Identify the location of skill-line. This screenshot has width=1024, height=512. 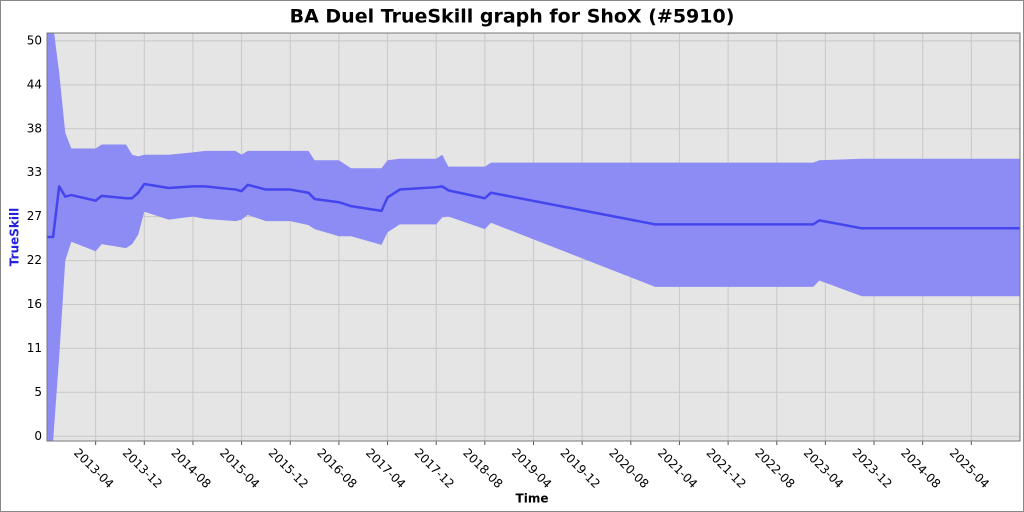
(533, 210).